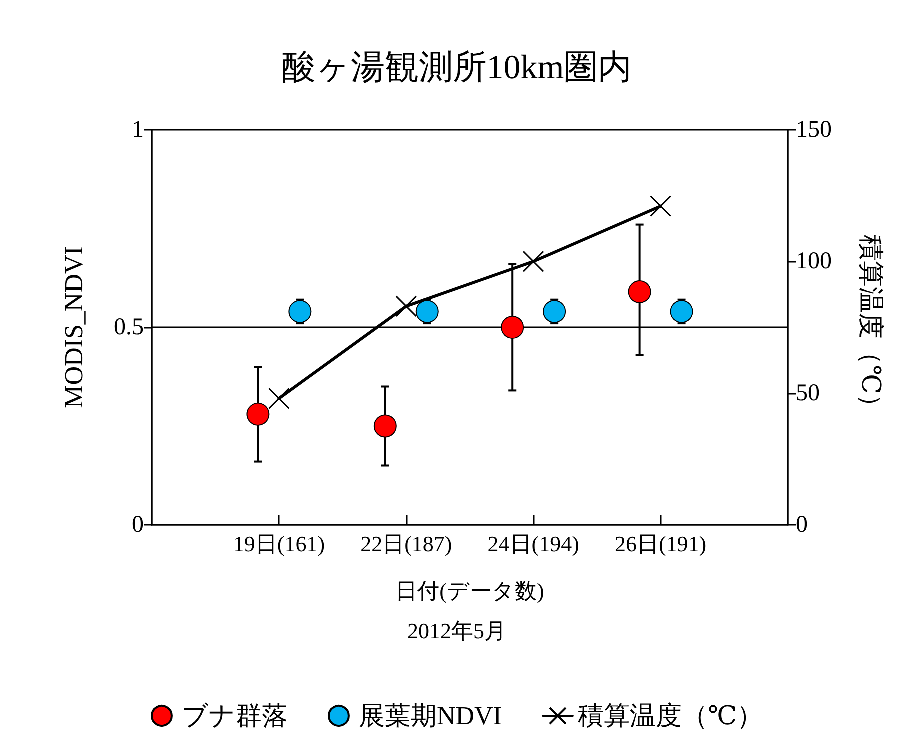 The width and height of the screenshot is (914, 754). What do you see at coordinates (279, 544) in the screenshot?
I see `x-tick-label: 19日(161)` at bounding box center [279, 544].